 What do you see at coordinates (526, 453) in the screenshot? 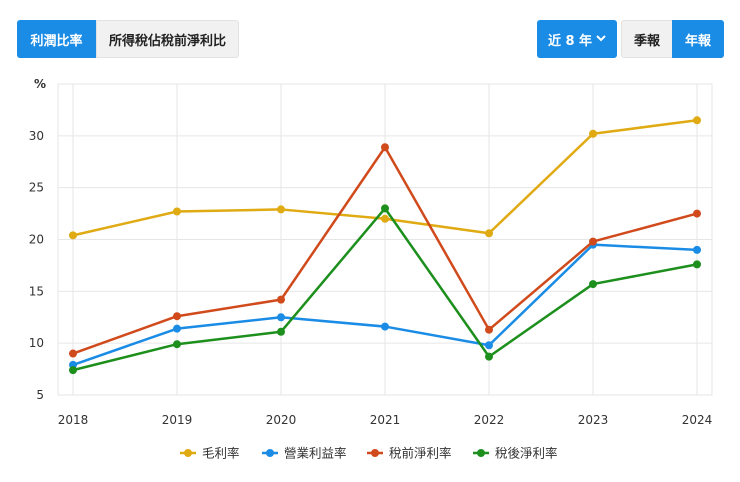
I see `legend-label: 稅後淨利率` at bounding box center [526, 453].